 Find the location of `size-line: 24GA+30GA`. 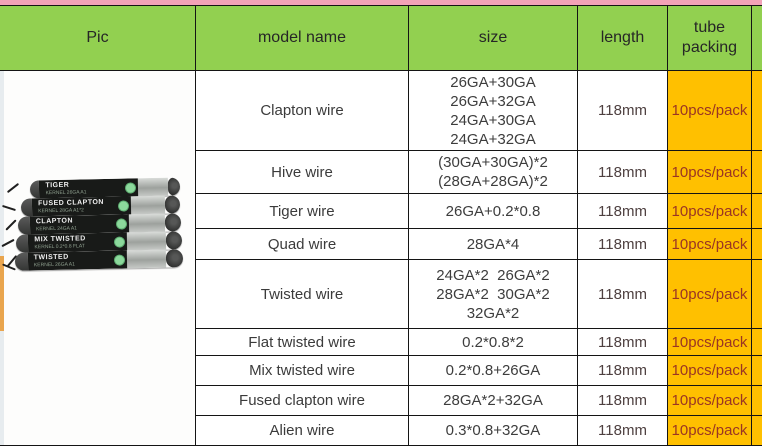

size-line: 24GA+30GA is located at coordinates (493, 120).